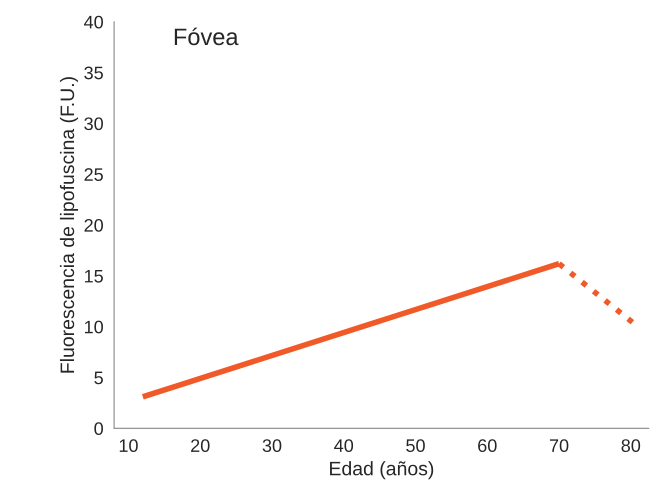  Describe the element at coordinates (487, 445) in the screenshot. I see `x-tick-label: 60` at that location.